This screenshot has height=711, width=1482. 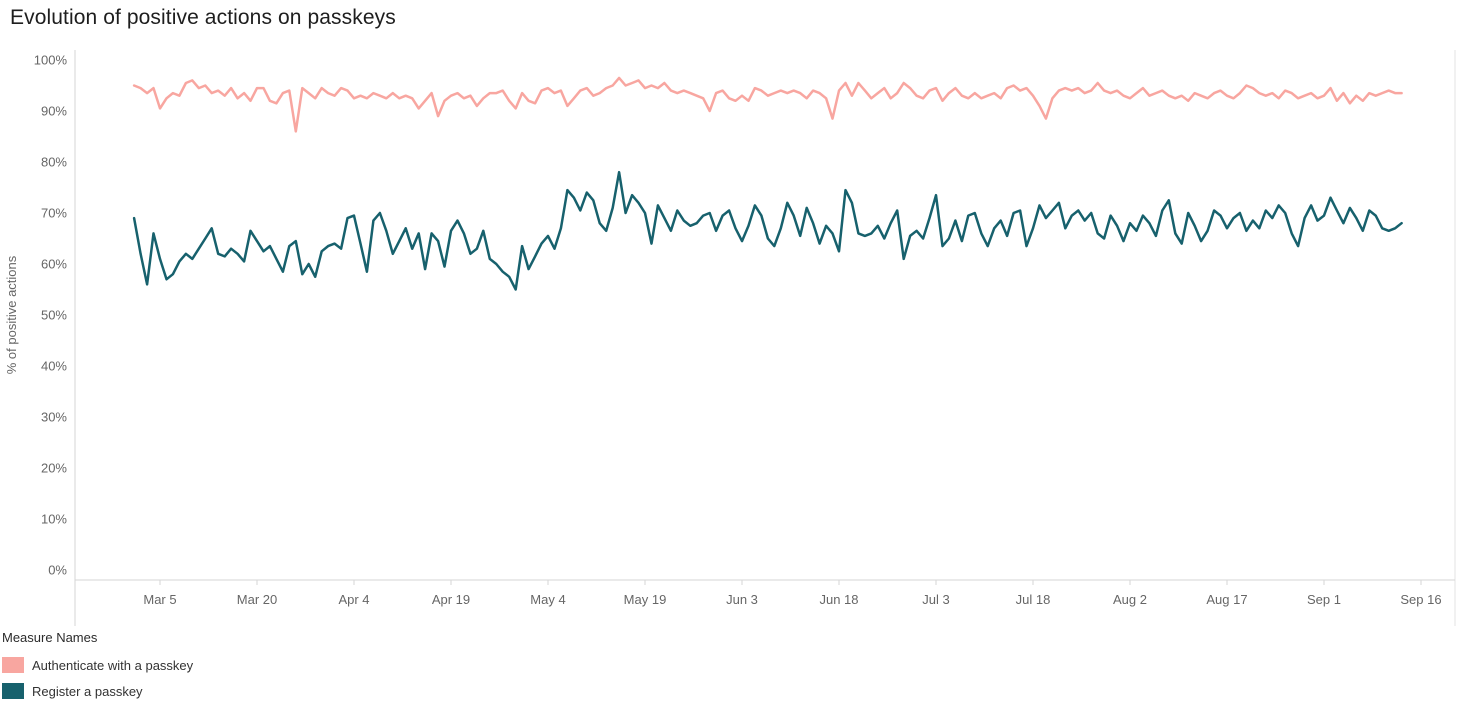 What do you see at coordinates (13, 691) in the screenshot?
I see `legend-swatch-register` at bounding box center [13, 691].